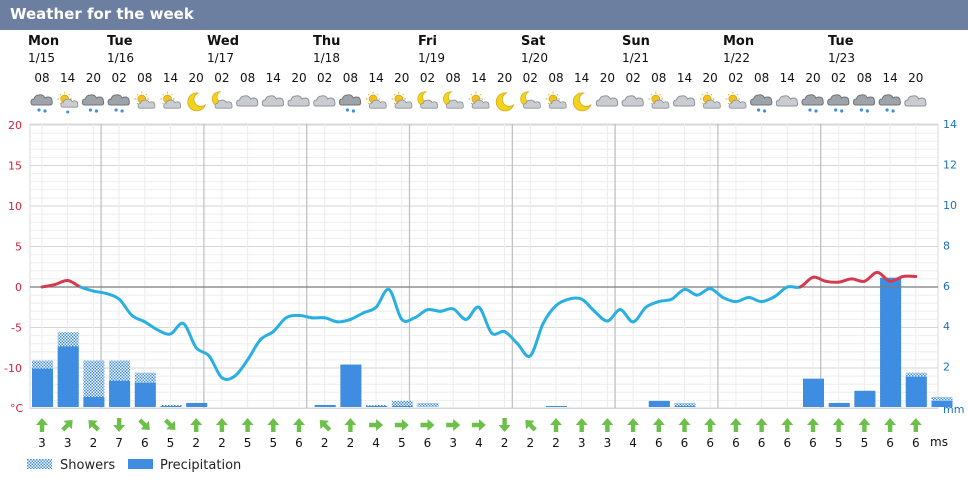  What do you see at coordinates (635, 58) in the screenshot?
I see `day-date: 1/21` at bounding box center [635, 58].